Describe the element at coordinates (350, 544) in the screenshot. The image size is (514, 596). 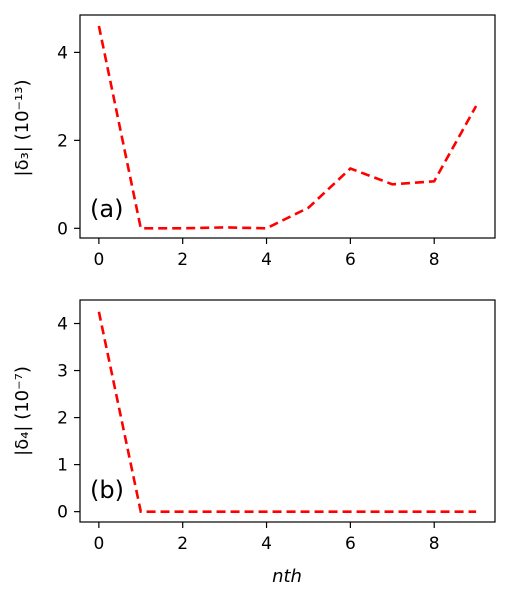
I see `panel-b-x-tick-label: 6` at that location.